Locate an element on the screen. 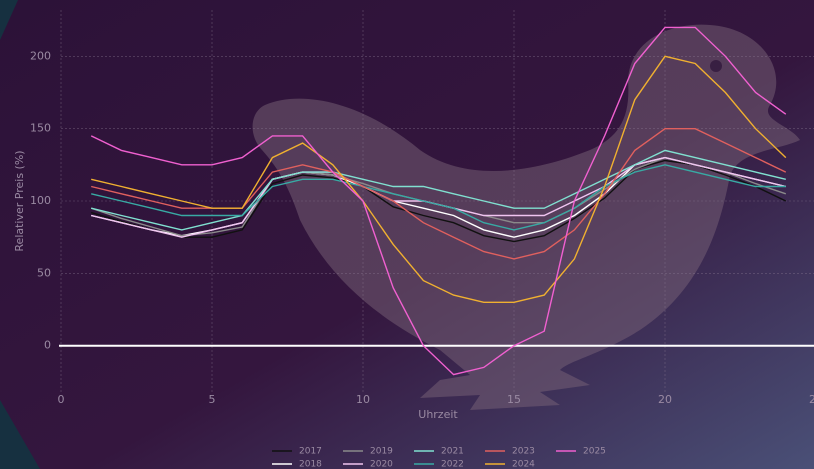  legend-label: 2020 is located at coordinates (381, 464).